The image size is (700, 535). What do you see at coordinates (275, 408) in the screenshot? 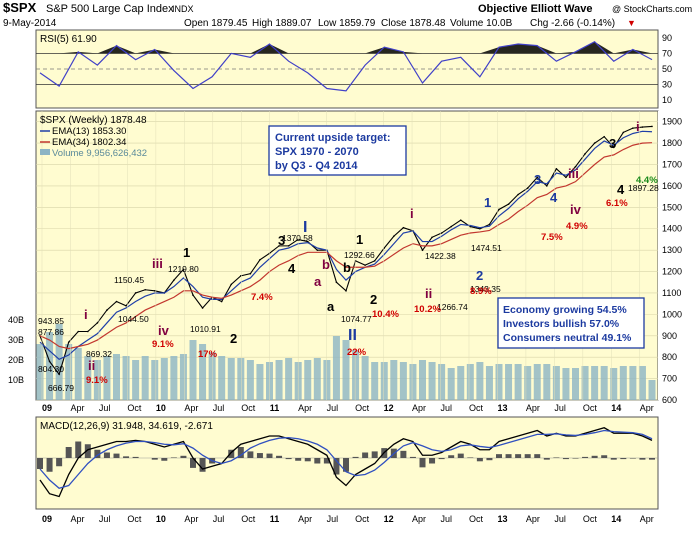
I see `price-x-tick-label: 11` at bounding box center [275, 408].